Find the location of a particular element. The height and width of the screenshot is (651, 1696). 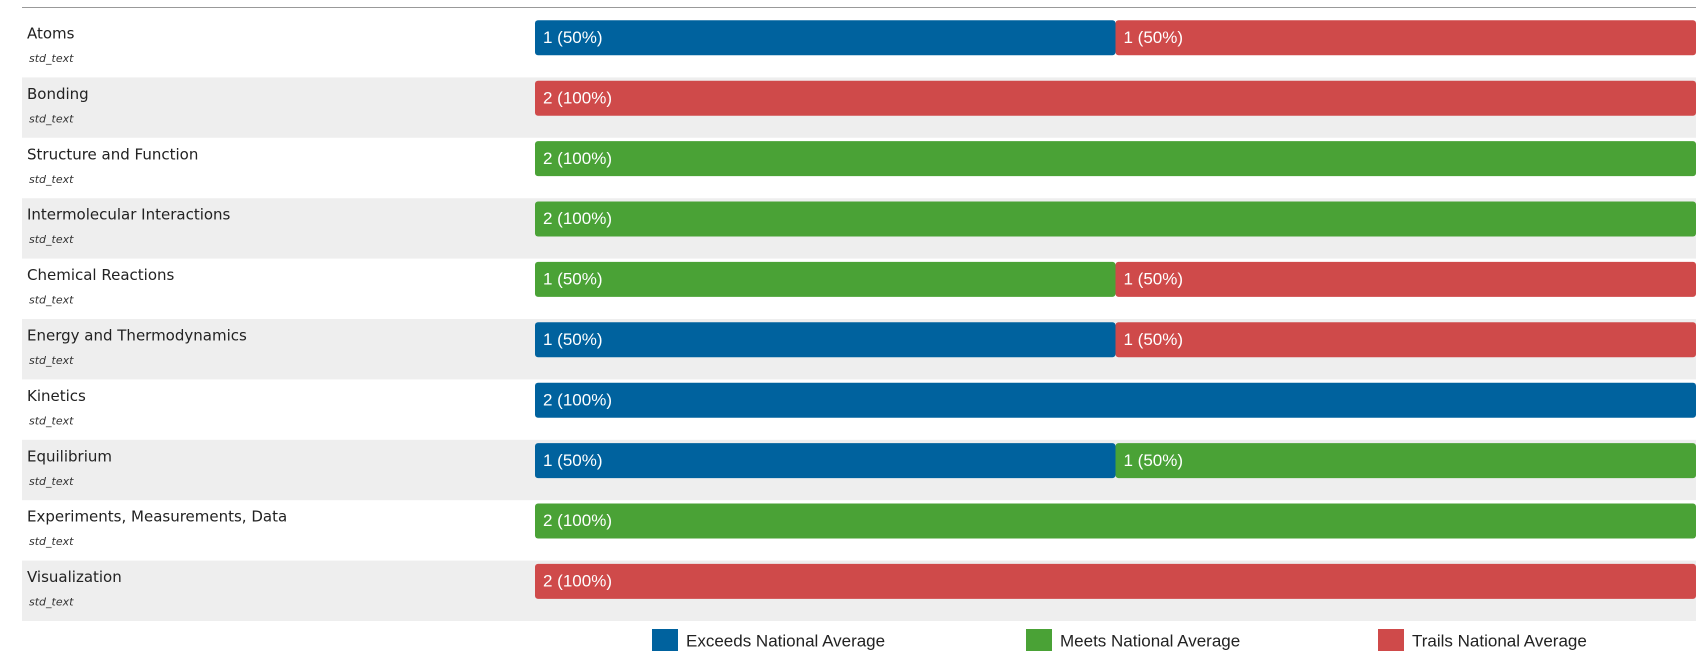

legend-label: Trails National Average is located at coordinates (1499, 640).